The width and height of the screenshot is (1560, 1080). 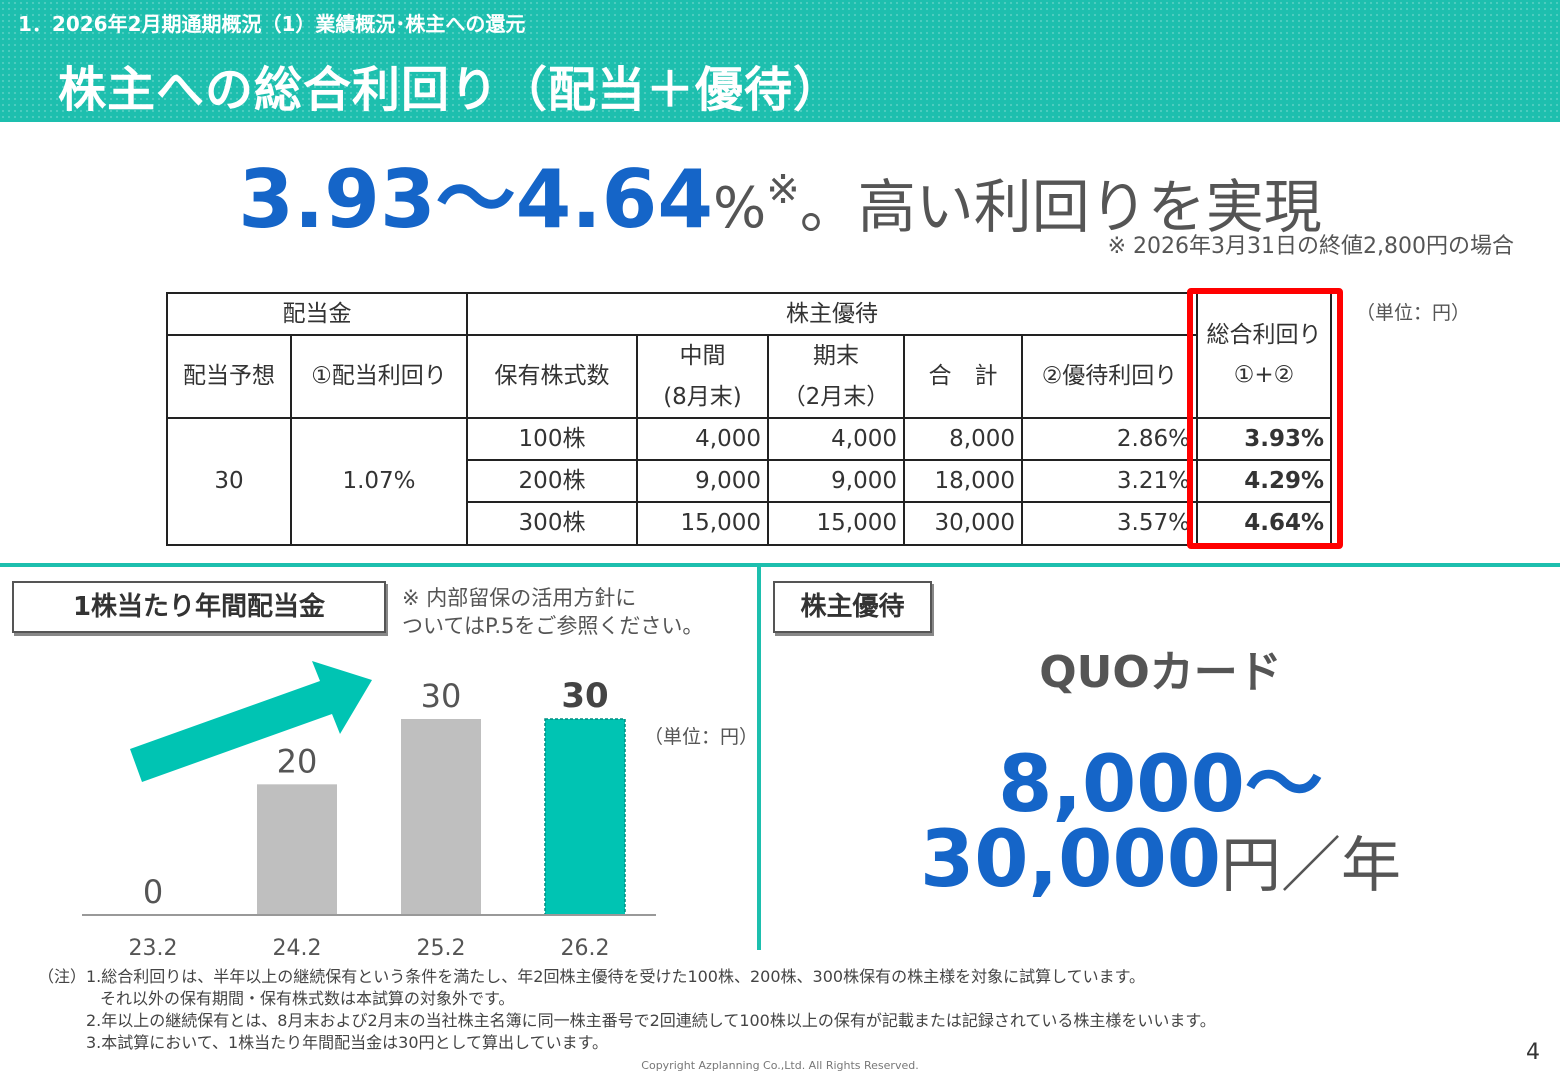 What do you see at coordinates (272, 24) in the screenshot?
I see `section-heading: 1．2026年2月期通期概況（1）業績概況･株主への還元` at bounding box center [272, 24].